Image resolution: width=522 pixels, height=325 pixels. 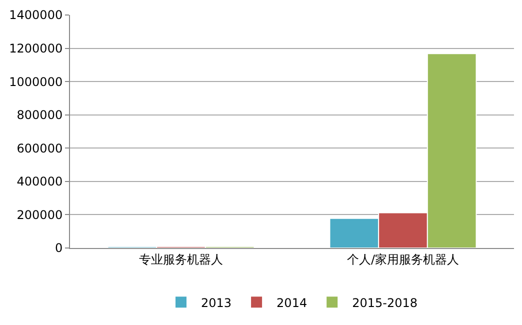 I want to click on y-tick-label: 200000, so click(x=39, y=215).